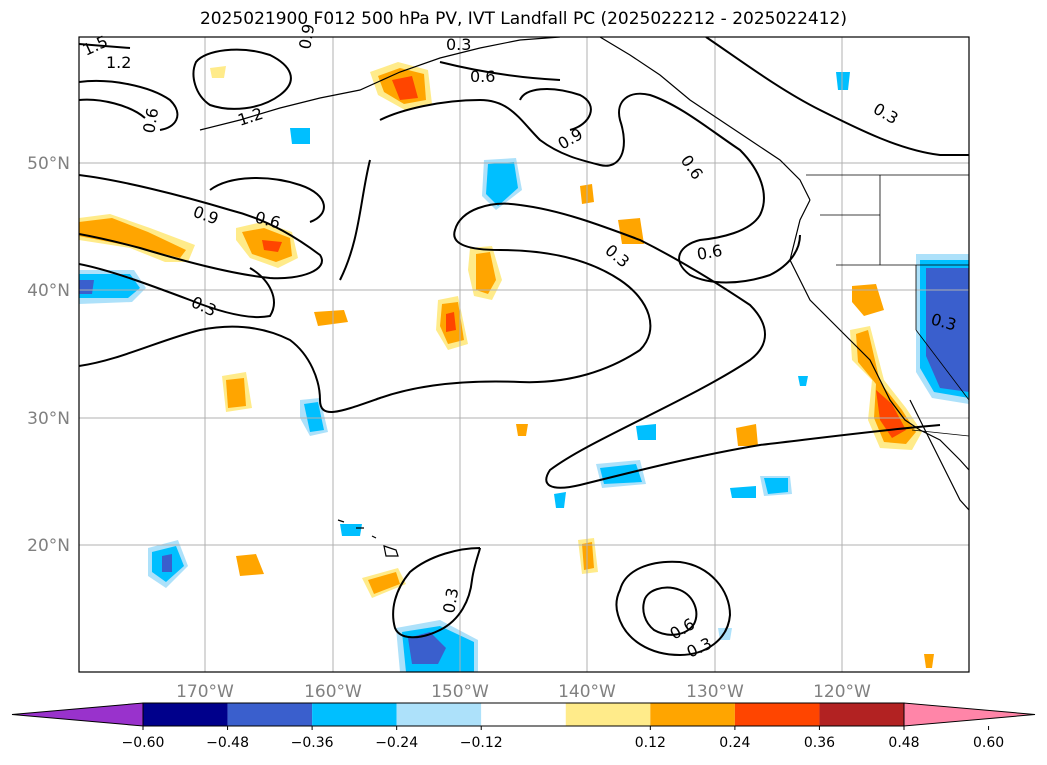 This screenshot has width=1047, height=765. I want to click on positive-anomaly-3-core, so click(486, 273).